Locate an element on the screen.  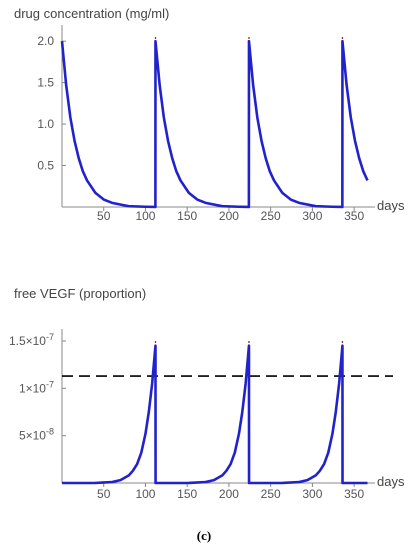
top-y-tick-label: 1.0 is located at coordinates (45, 124).